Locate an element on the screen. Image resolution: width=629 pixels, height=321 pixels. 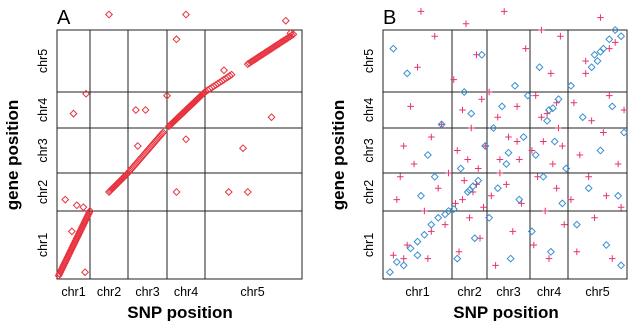
panel-label: A is located at coordinates (64, 18).